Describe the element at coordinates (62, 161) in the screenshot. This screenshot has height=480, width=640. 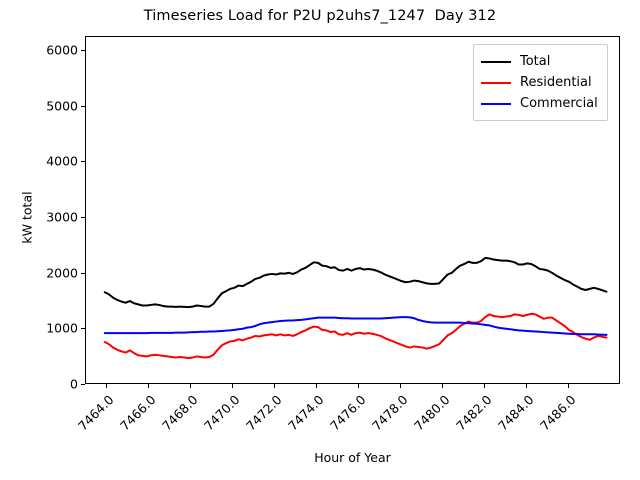
I see `y-tick-label: 4000` at that location.